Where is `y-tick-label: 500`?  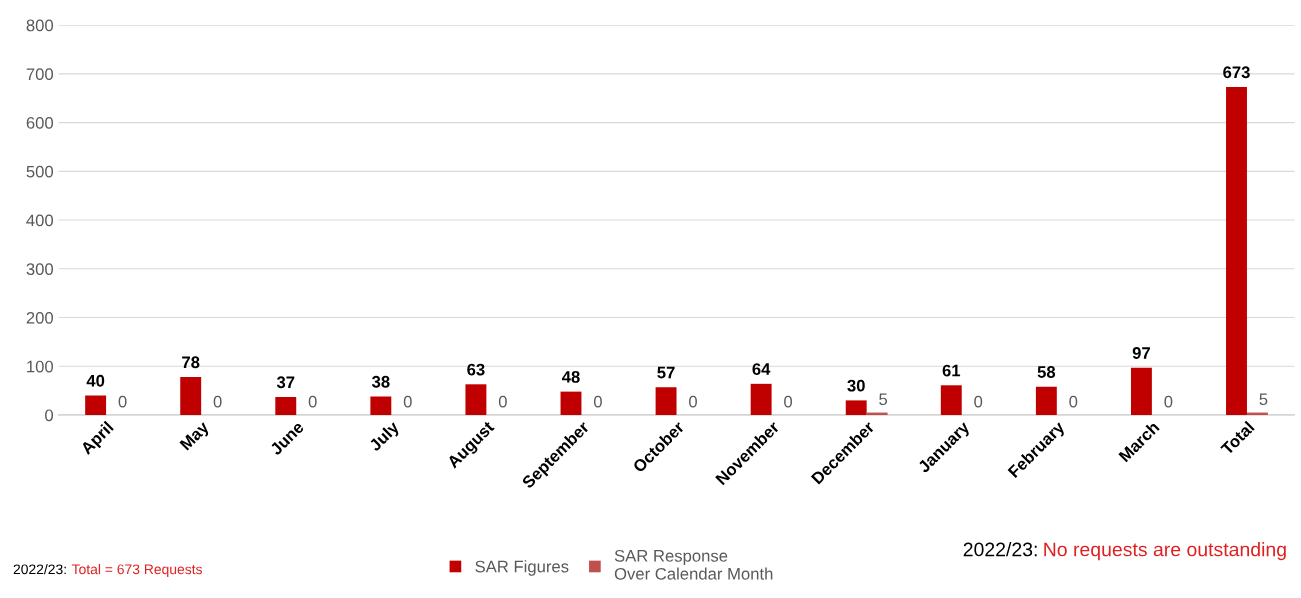
y-tick-label: 500 is located at coordinates (40, 171).